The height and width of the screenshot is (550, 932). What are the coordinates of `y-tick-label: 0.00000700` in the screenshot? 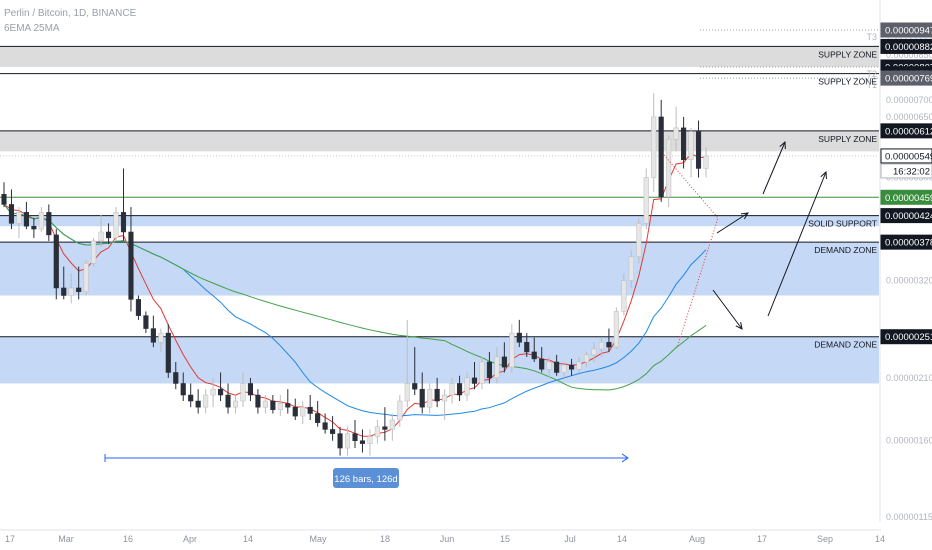 It's located at (909, 100).